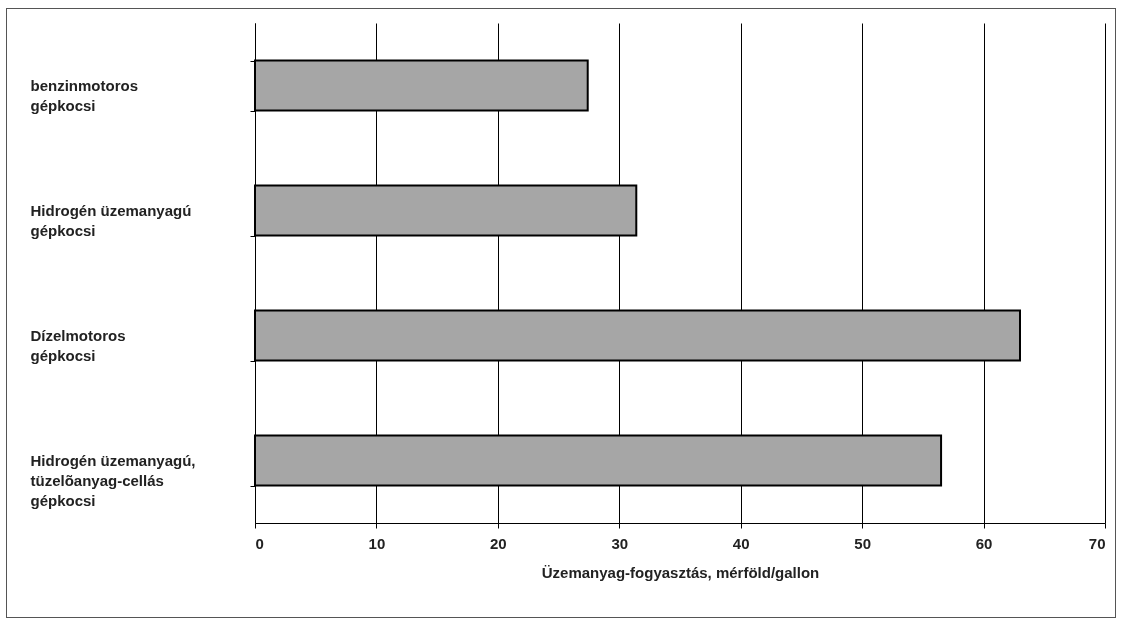  I want to click on y-tick-label: Hidrogén üzemanyagú gépkocsi, so click(111, 220).